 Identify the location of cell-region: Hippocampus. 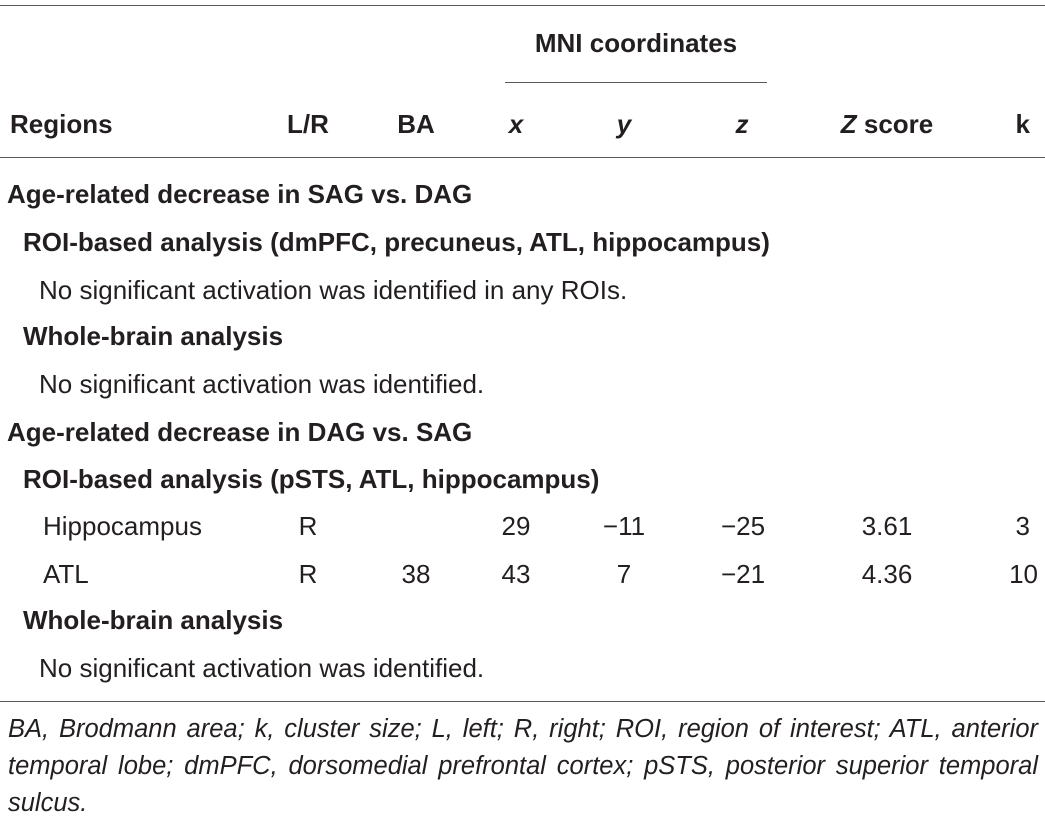
(122, 526).